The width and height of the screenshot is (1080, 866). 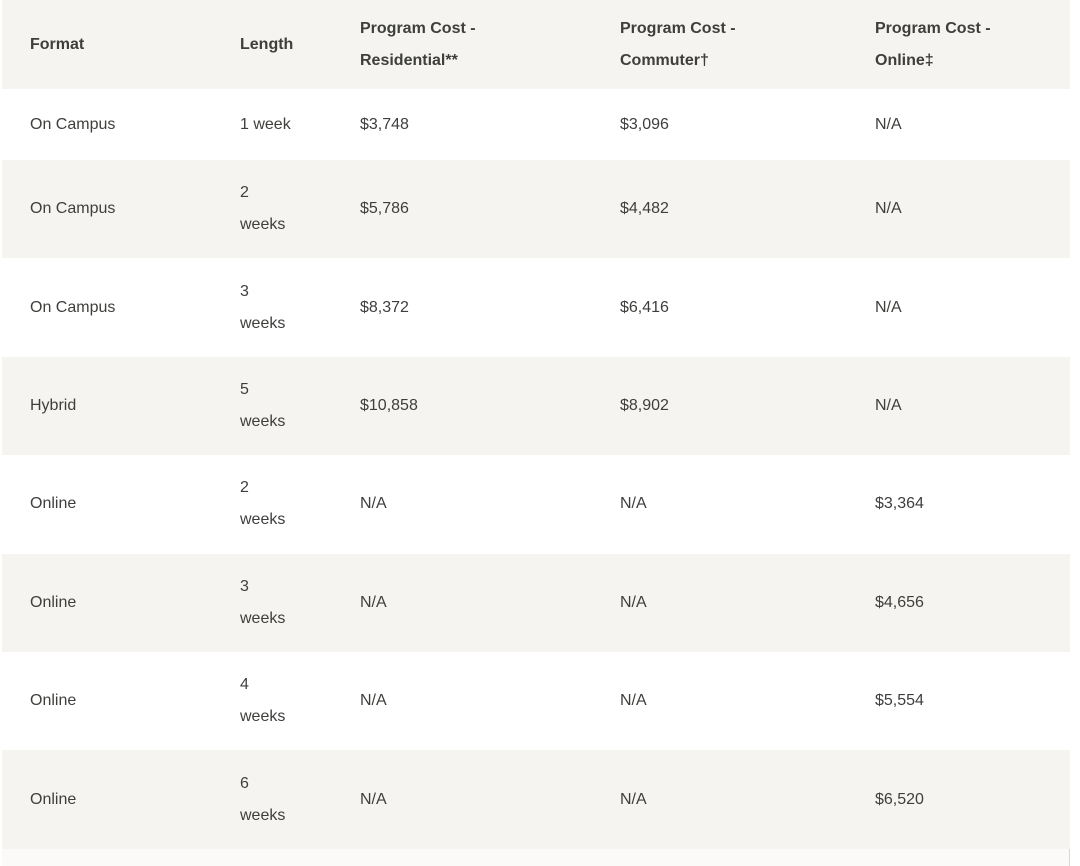 What do you see at coordinates (644, 124) in the screenshot?
I see `cell-commuter: $3,096` at bounding box center [644, 124].